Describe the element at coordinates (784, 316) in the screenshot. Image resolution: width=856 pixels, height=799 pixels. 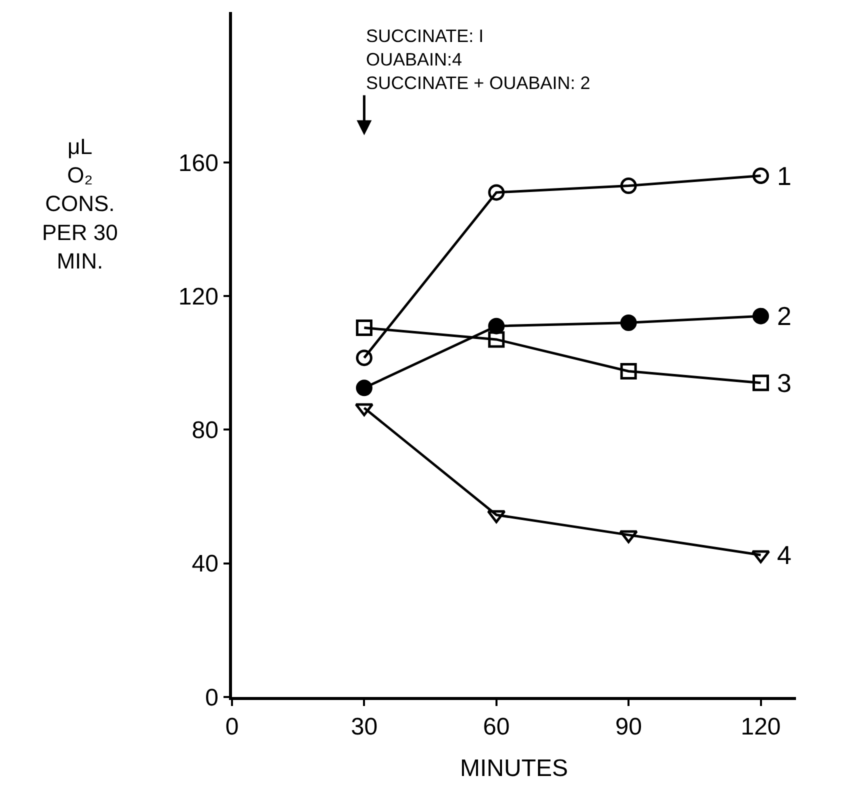
I see `series-label: 2` at that location.